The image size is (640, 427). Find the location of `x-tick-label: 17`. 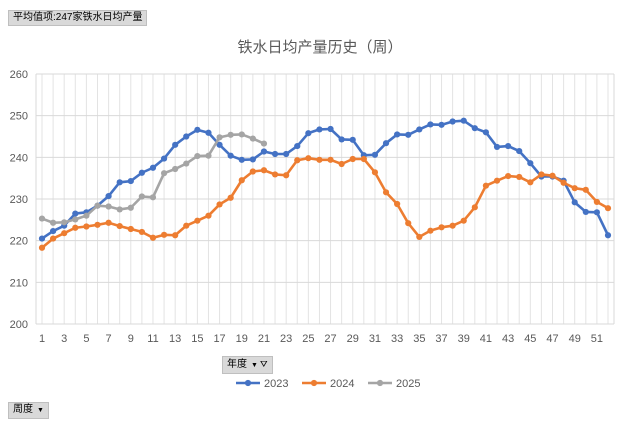

x-tick-label: 17 is located at coordinates (219, 339).